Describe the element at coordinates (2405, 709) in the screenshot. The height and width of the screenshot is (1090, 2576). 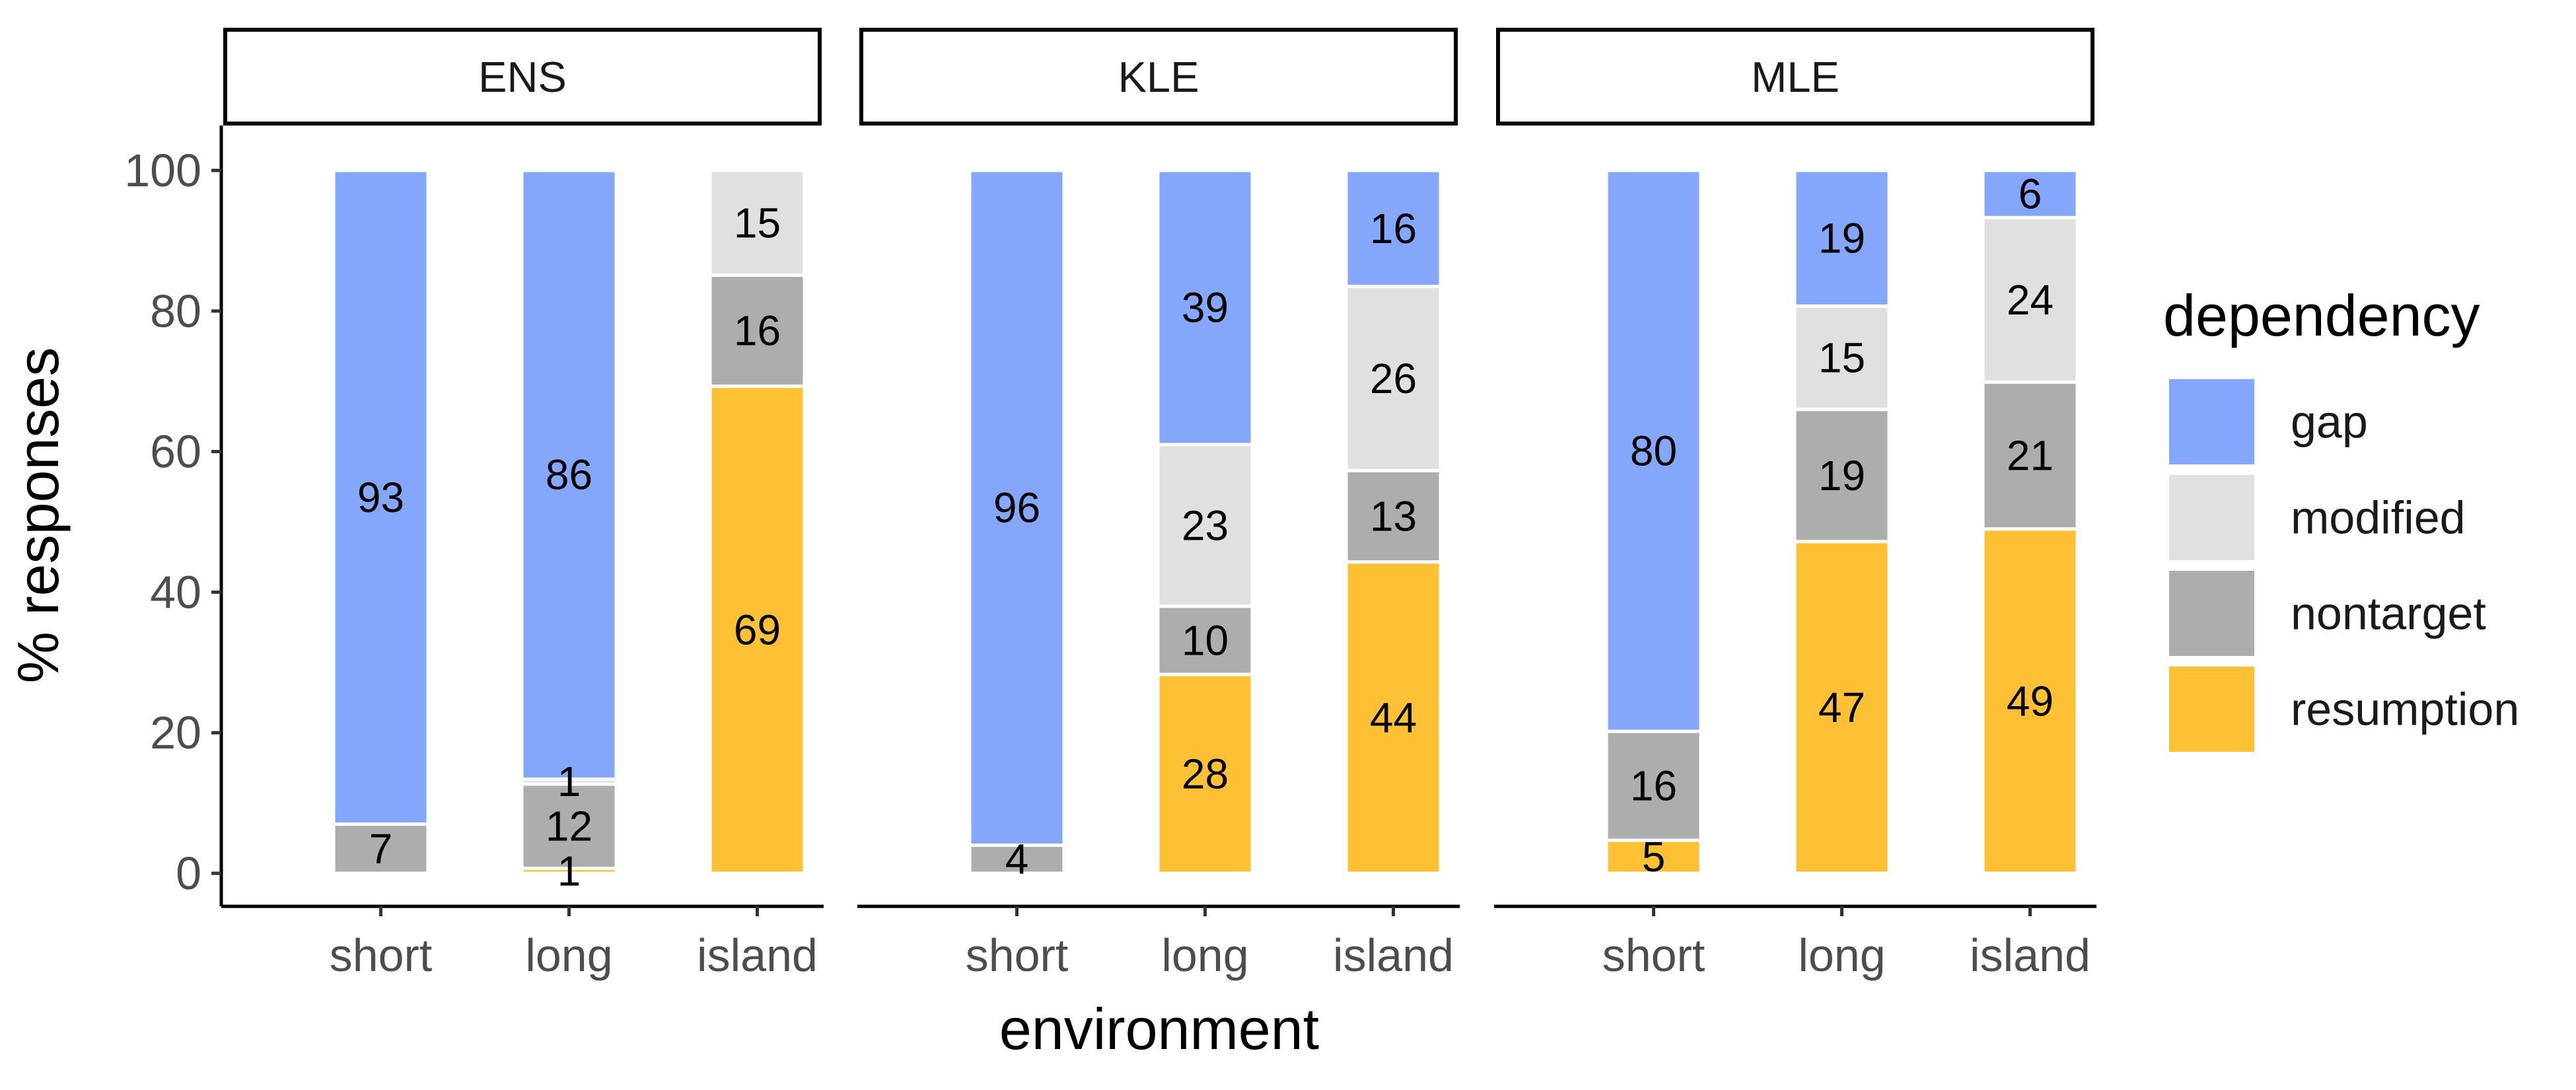
I see `legend-label-resumption: resumption` at that location.